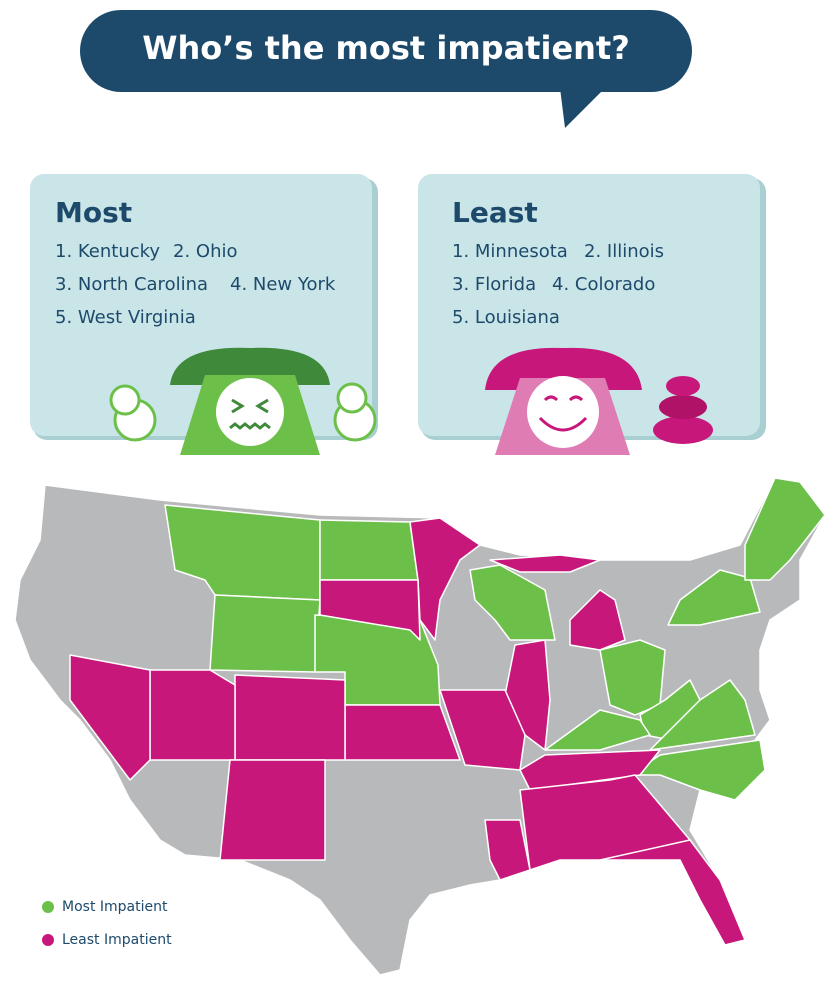 Image resolution: width=838 pixels, height=1000 pixels. What do you see at coordinates (115, 907) in the screenshot?
I see `legend-label: Most Impatient` at bounding box center [115, 907].